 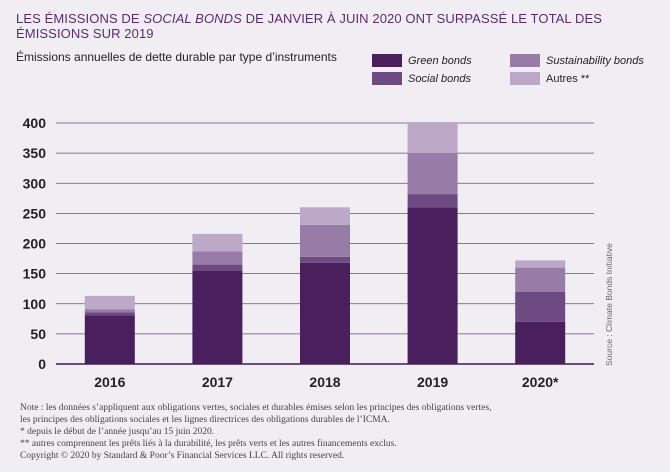 What do you see at coordinates (609, 304) in the screenshot?
I see `source-note: Source : Climate Bonds Initiative` at bounding box center [609, 304].